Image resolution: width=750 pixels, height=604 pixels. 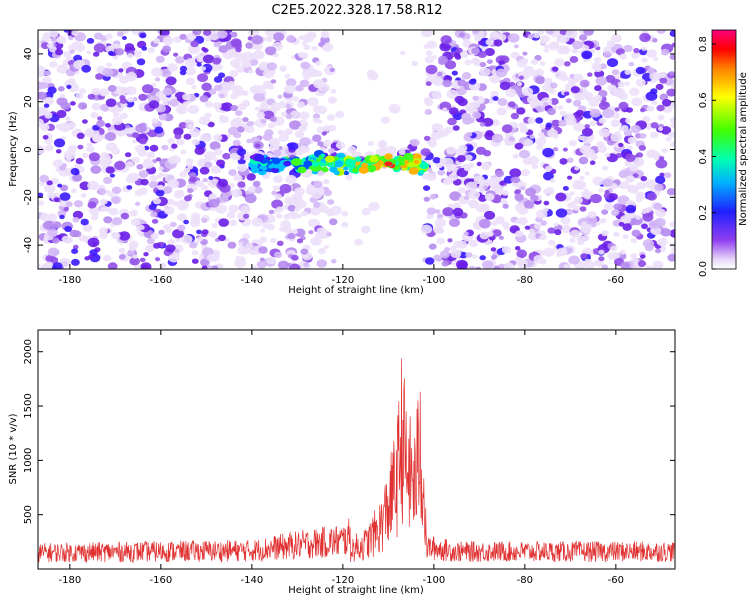 What do you see at coordinates (251, 280) in the screenshot?
I see `x-tick-label: -140` at bounding box center [251, 280].